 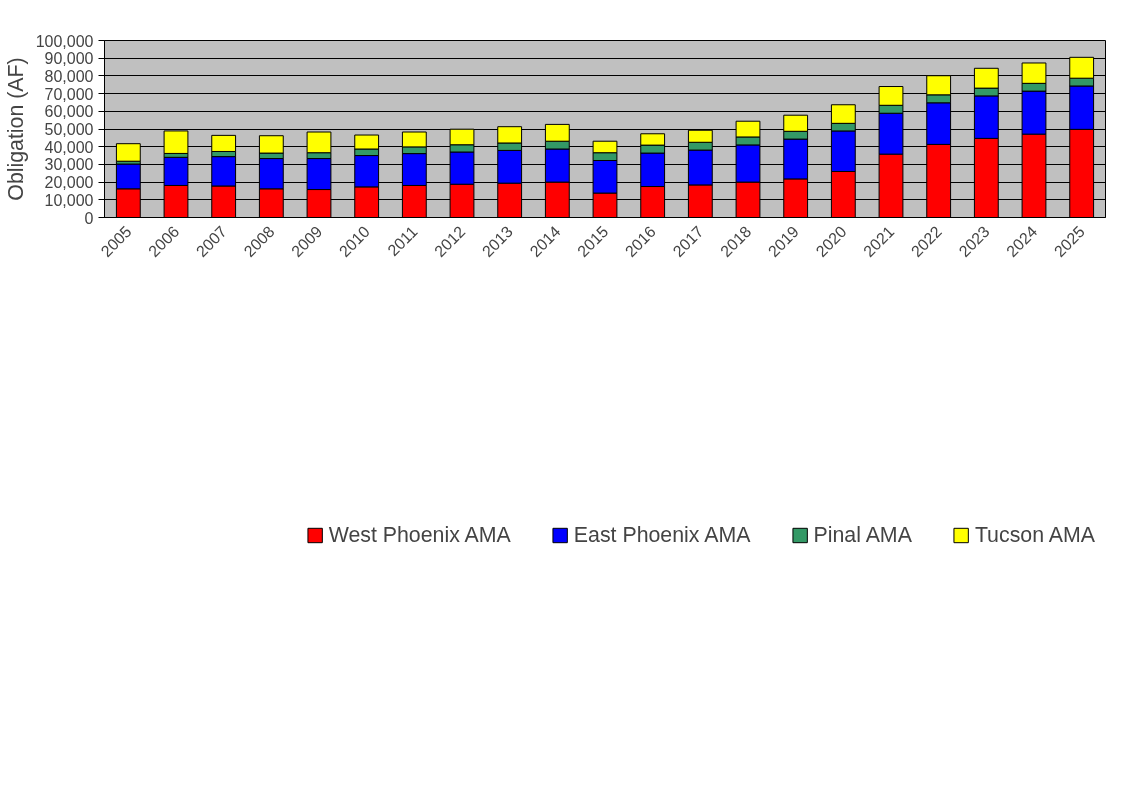 What do you see at coordinates (69, 76) in the screenshot?
I see `y-tick-label: 80,000` at bounding box center [69, 76].